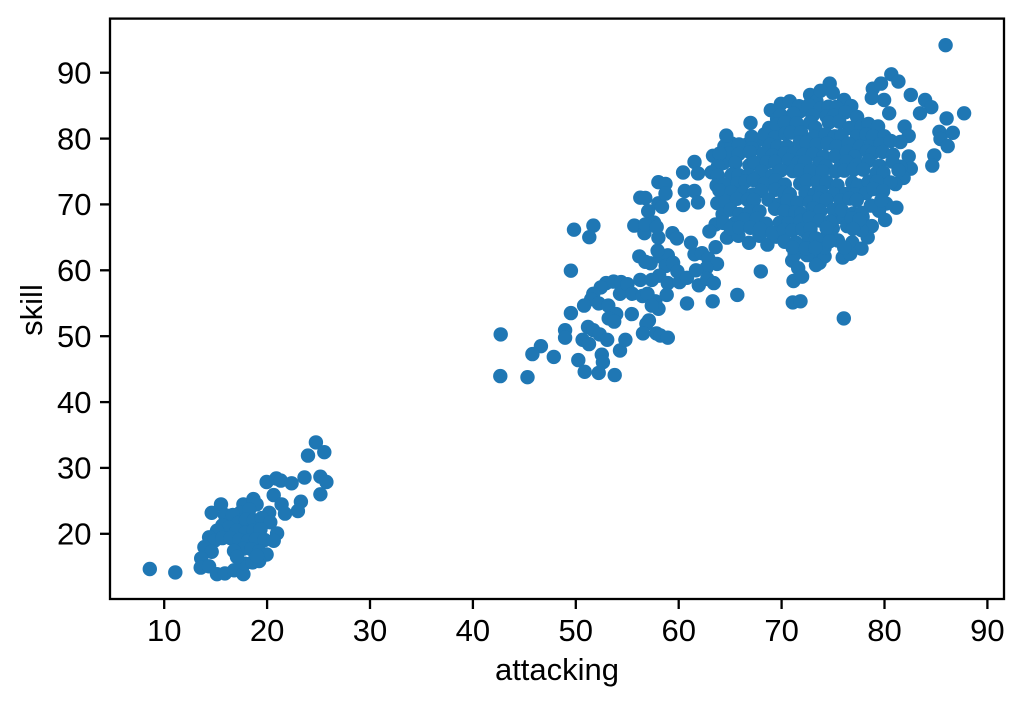 This screenshot has height=702, width=1024. I want to click on svg-text: attacking, so click(557, 669).